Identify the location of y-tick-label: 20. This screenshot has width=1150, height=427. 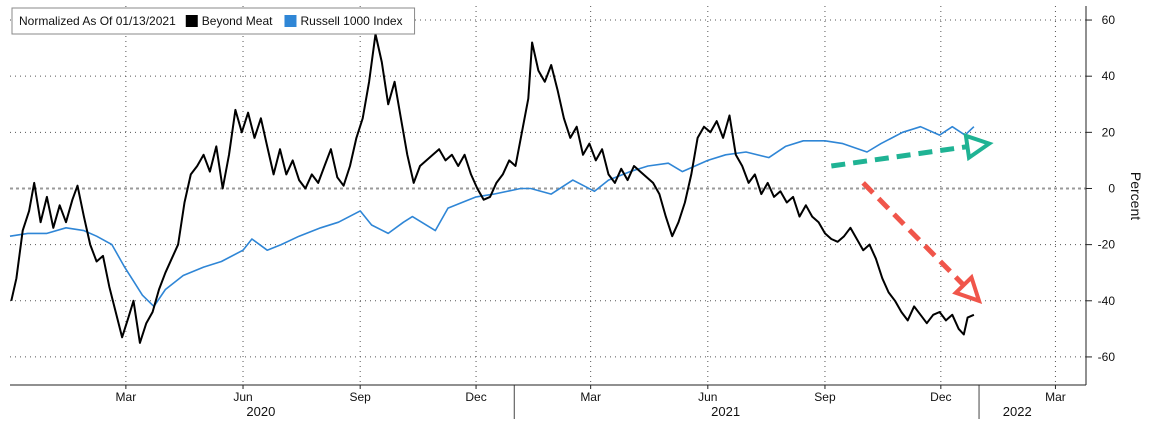
(1109, 132).